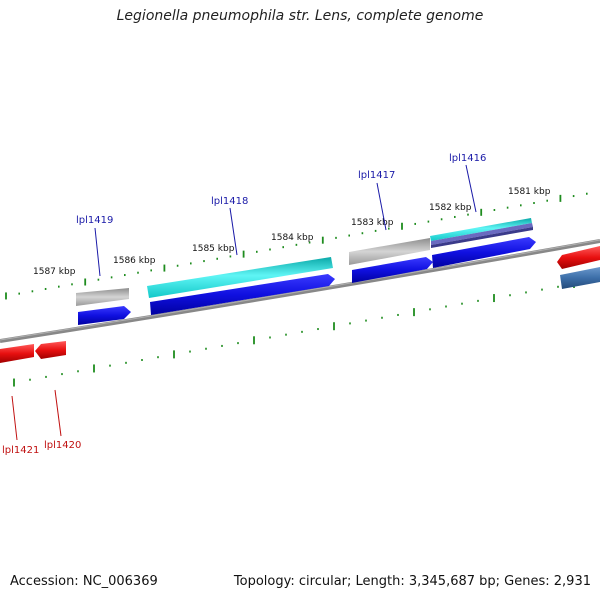 Image resolution: width=600 pixels, height=600 pixels. What do you see at coordinates (104, 315) in the screenshot?
I see `cds-arrow-lpl1419` at bounding box center [104, 315].